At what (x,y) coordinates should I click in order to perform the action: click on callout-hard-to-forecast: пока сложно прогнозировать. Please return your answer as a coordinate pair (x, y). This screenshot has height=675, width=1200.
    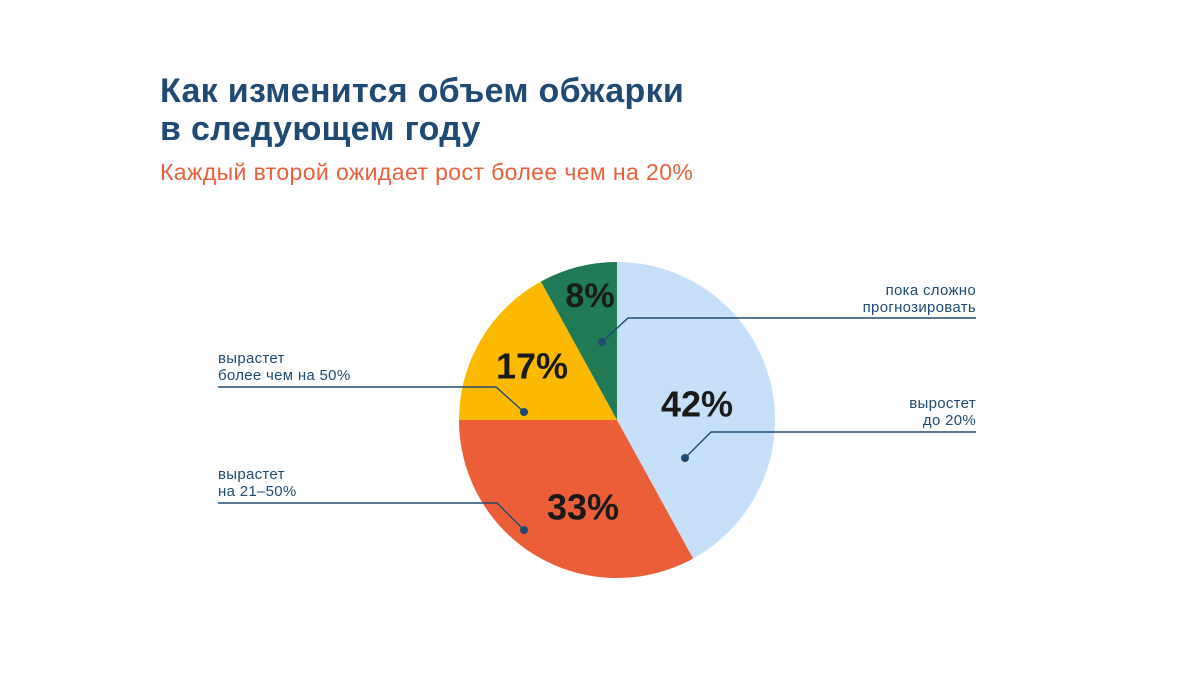
    Looking at the image, I should click on (888, 299).